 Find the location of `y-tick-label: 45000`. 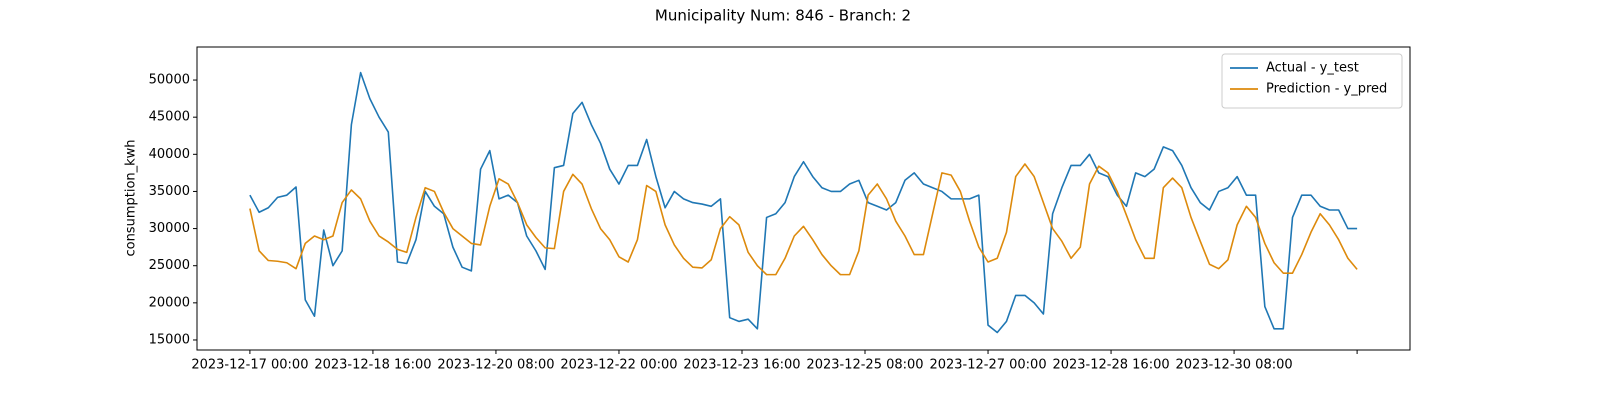

y-tick-label: 45000 is located at coordinates (169, 117).